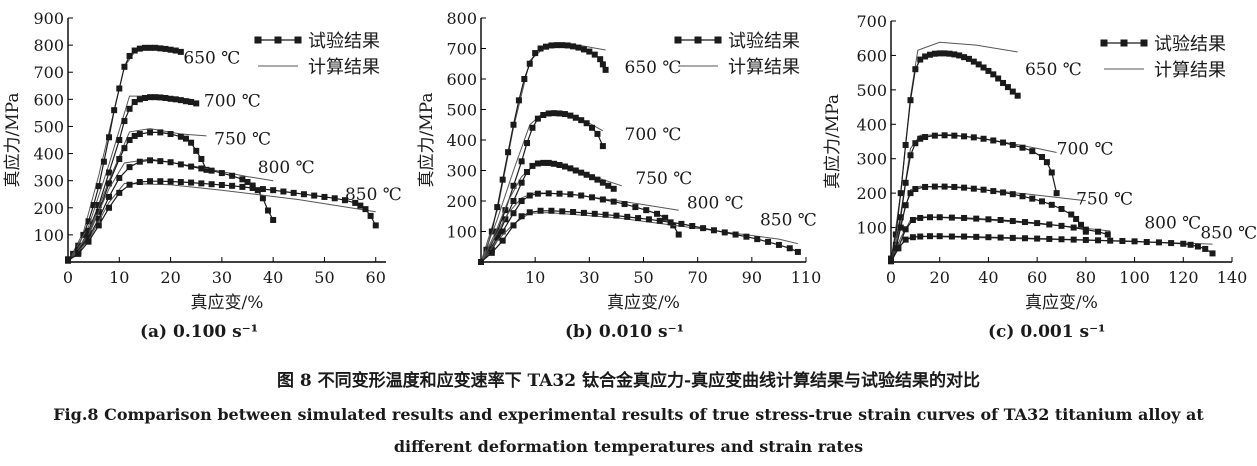 This screenshot has width=1257, height=466. I want to click on x-tick-label: 100, so click(1134, 277).